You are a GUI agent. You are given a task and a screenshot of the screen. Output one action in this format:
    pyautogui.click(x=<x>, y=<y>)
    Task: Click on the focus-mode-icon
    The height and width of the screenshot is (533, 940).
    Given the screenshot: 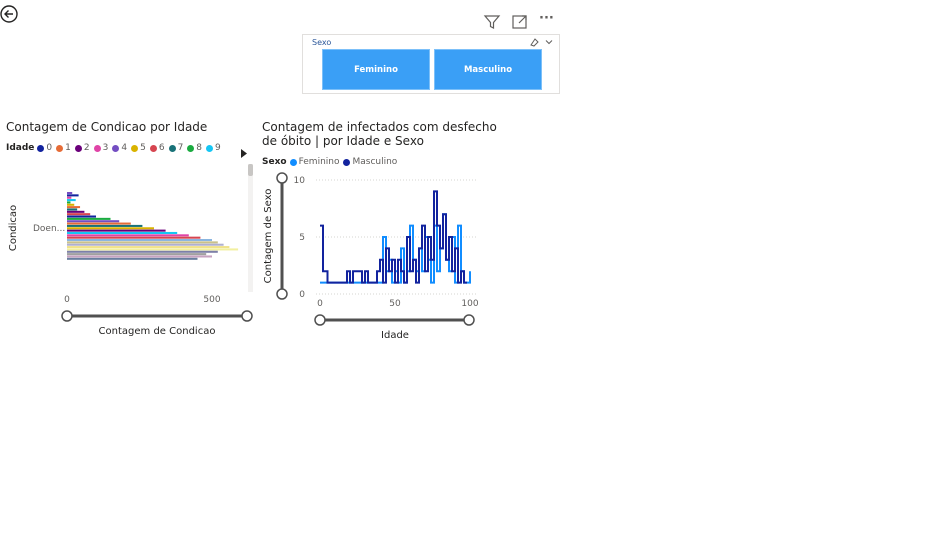 What is the action you would take?
    pyautogui.click(x=520, y=22)
    